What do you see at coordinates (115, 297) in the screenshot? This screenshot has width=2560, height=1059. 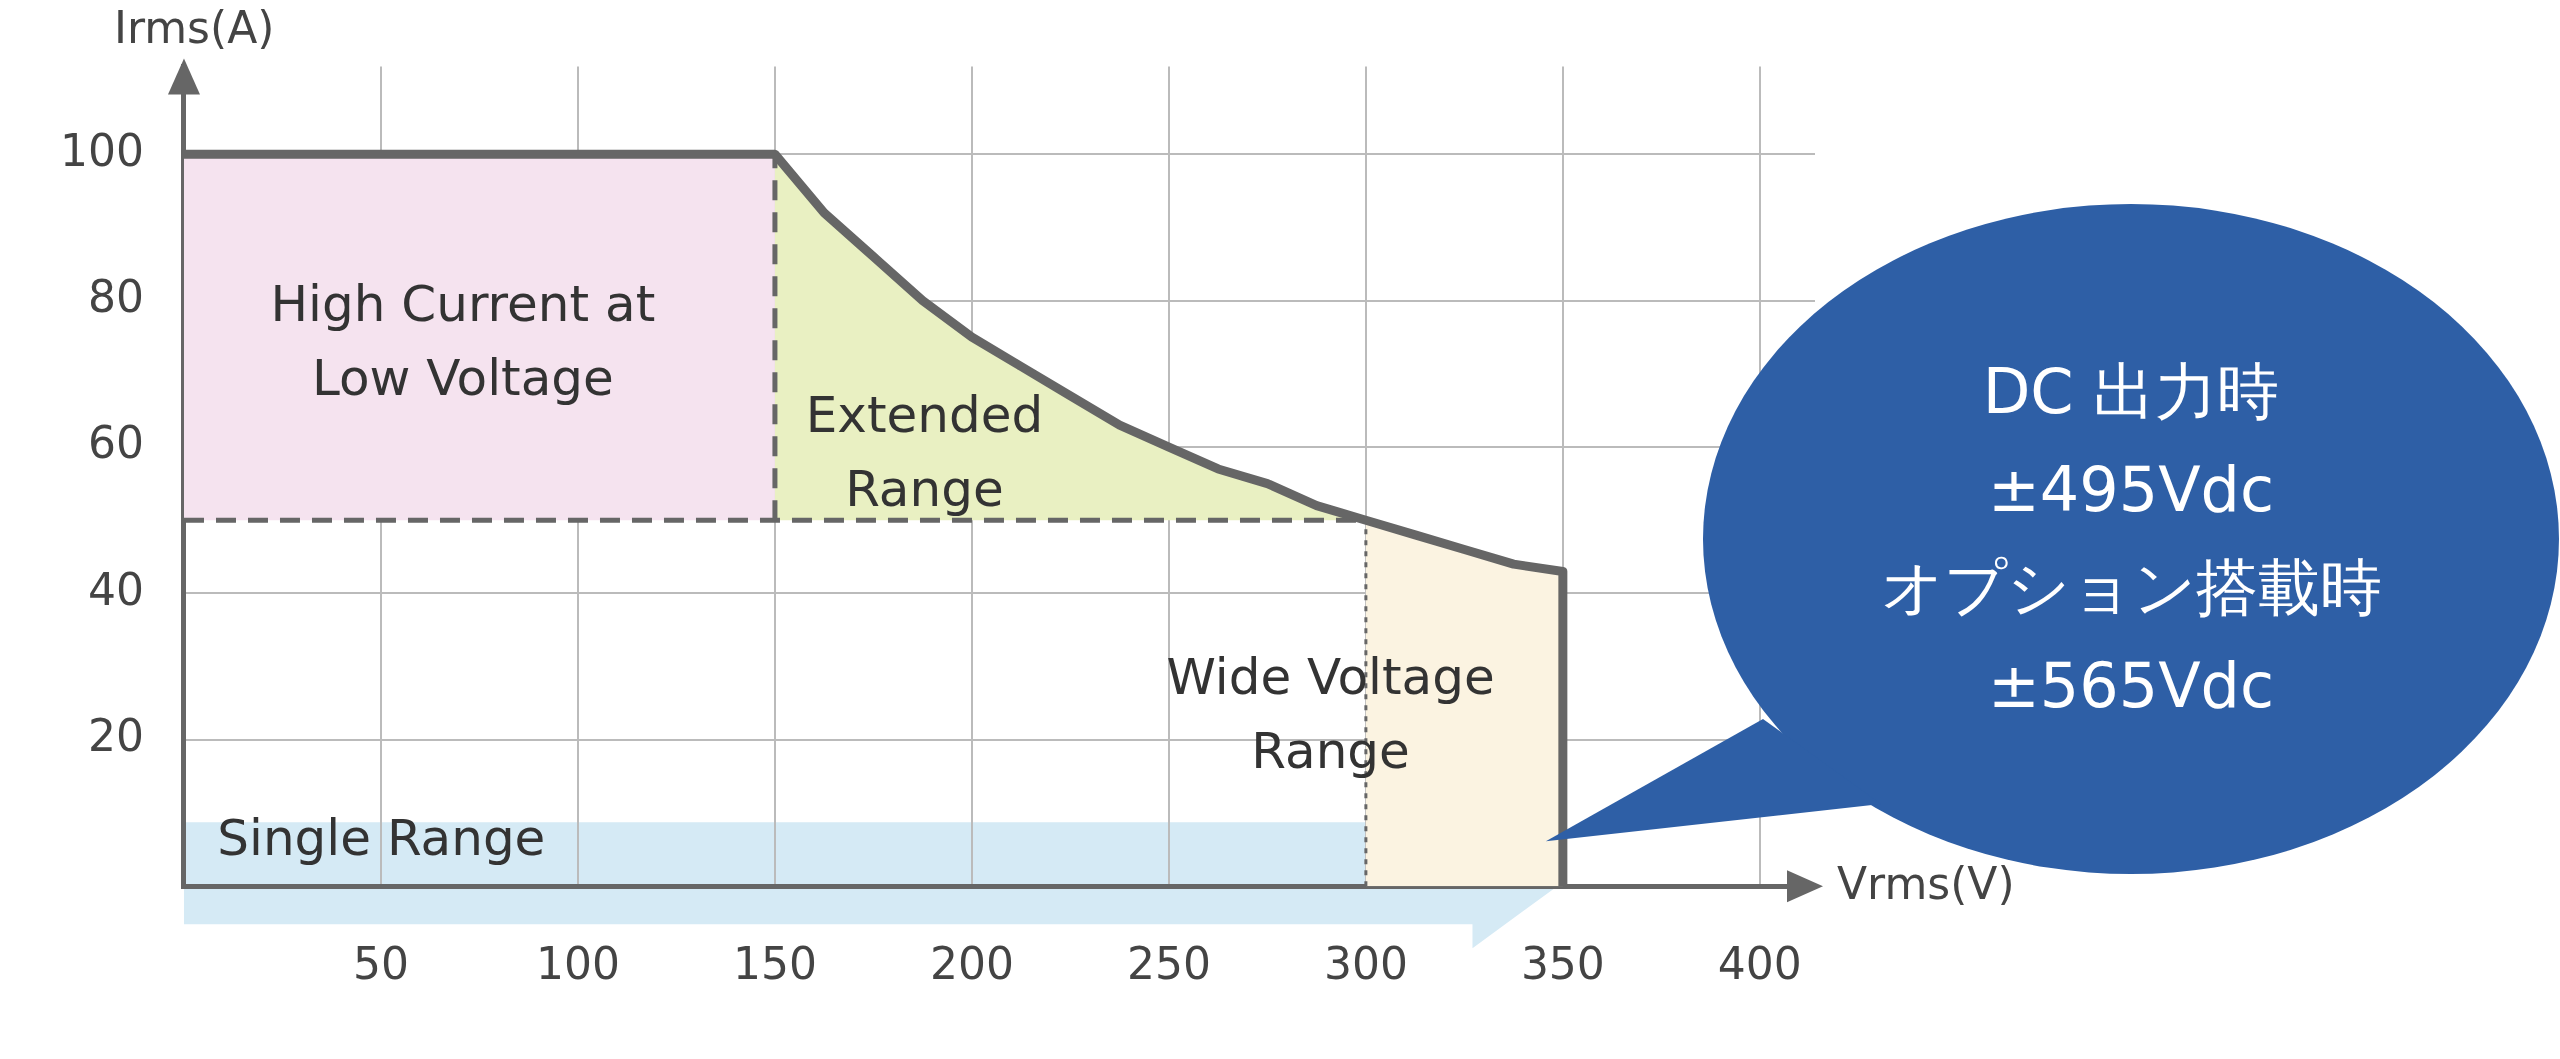 I see `y-tick-label: 80` at bounding box center [115, 297].